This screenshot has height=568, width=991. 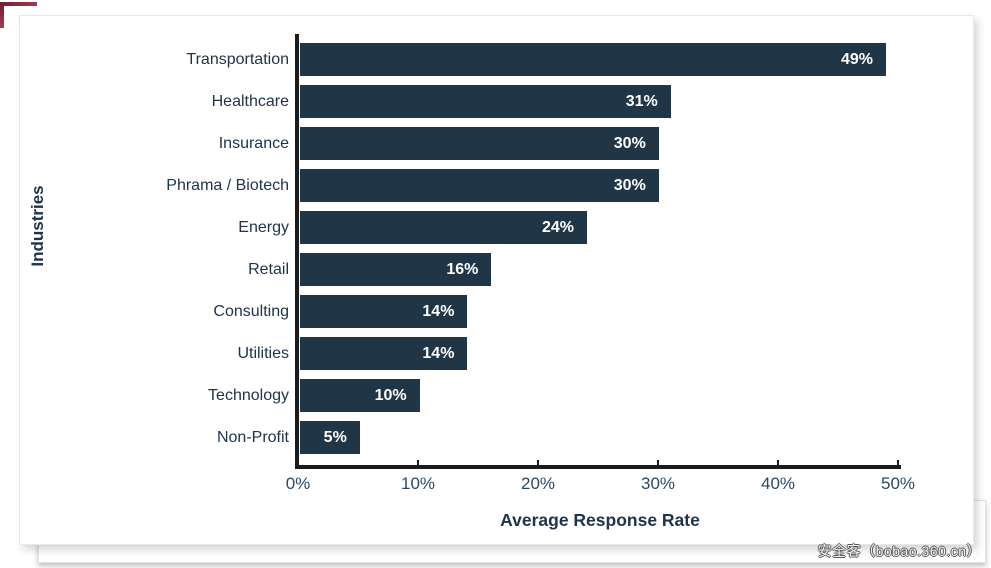 I want to click on bar: 16%, so click(x=396, y=269).